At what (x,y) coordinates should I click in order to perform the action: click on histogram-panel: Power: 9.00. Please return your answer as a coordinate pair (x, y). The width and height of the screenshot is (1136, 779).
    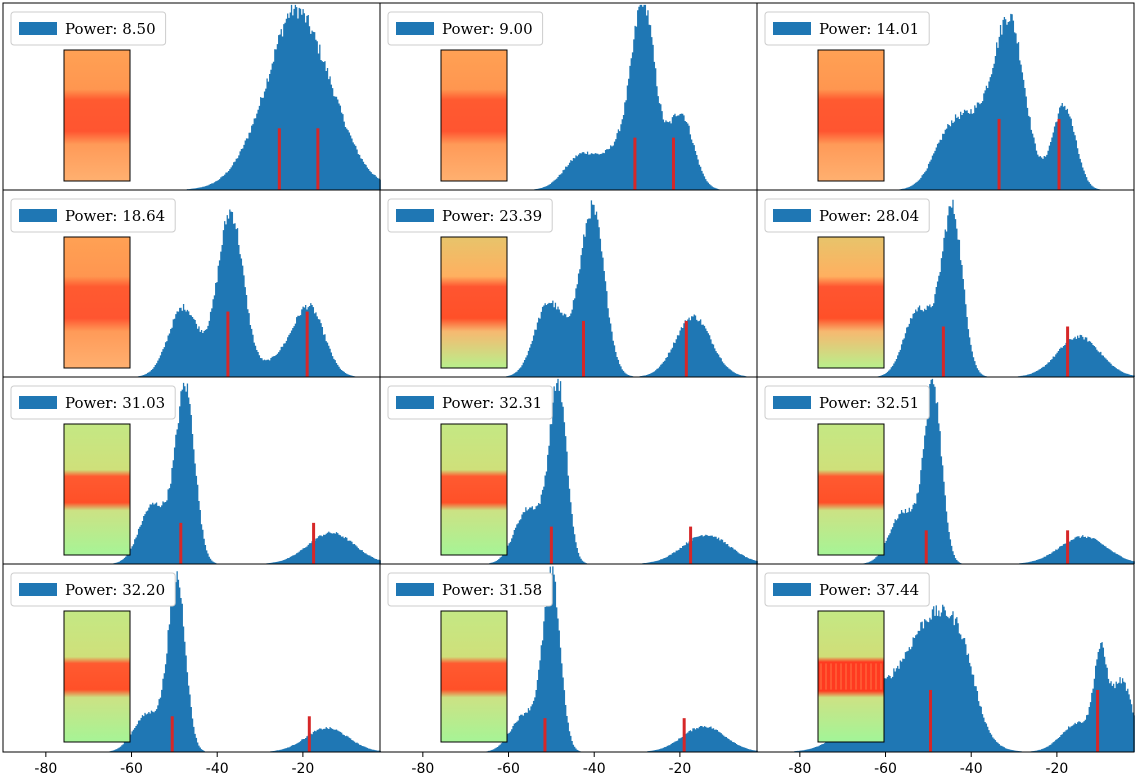
    Looking at the image, I should click on (568, 96).